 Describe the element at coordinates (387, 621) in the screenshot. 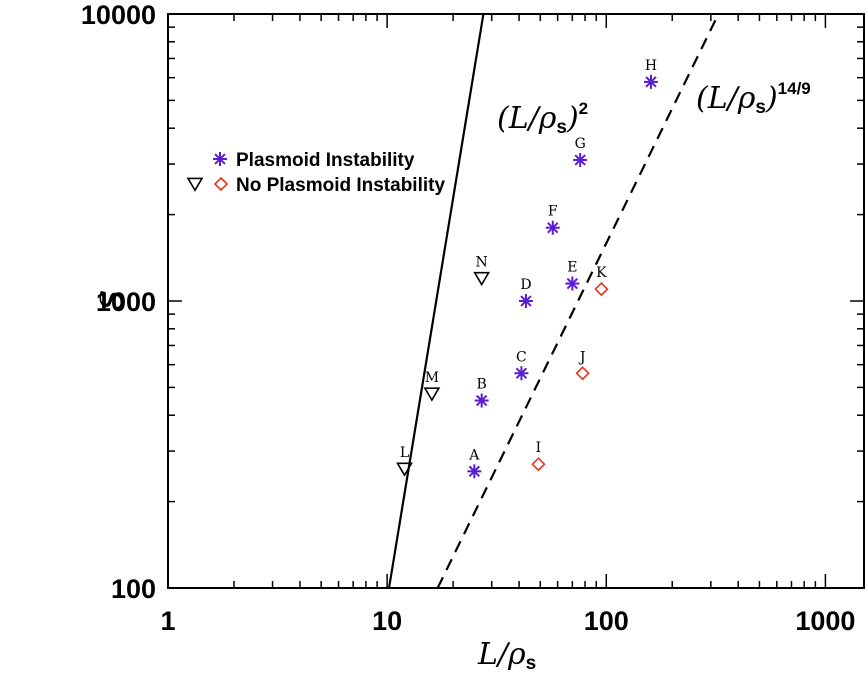

I see `x-tick-label: 10` at that location.